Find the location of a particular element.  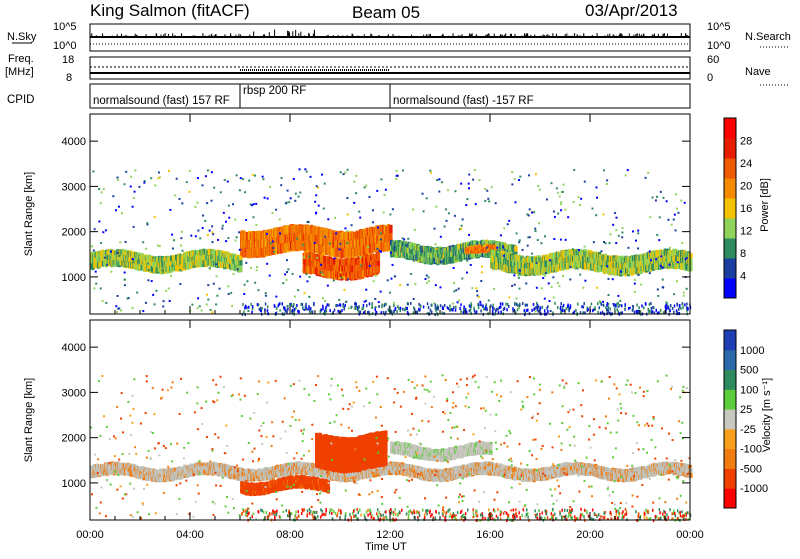

freq-tick-bottom: 8 is located at coordinates (69, 78).